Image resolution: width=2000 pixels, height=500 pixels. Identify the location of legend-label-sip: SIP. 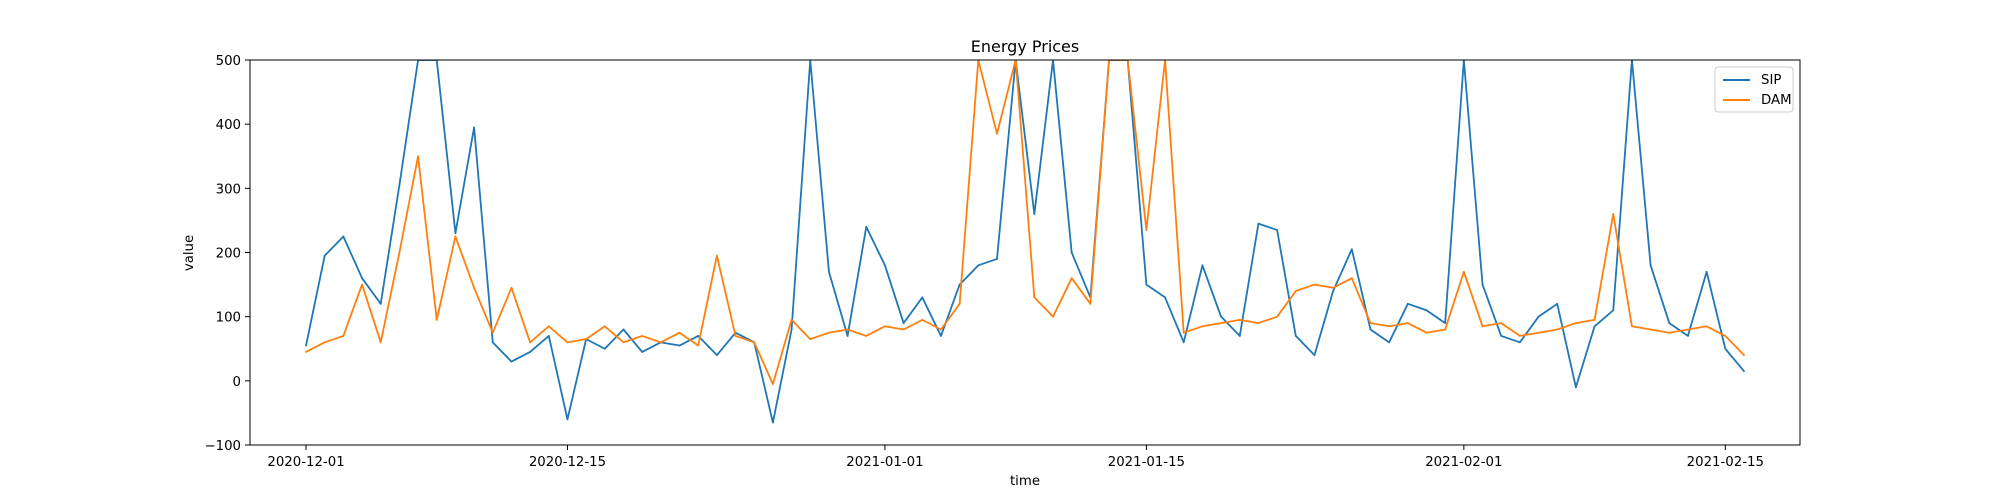
(1771, 80).